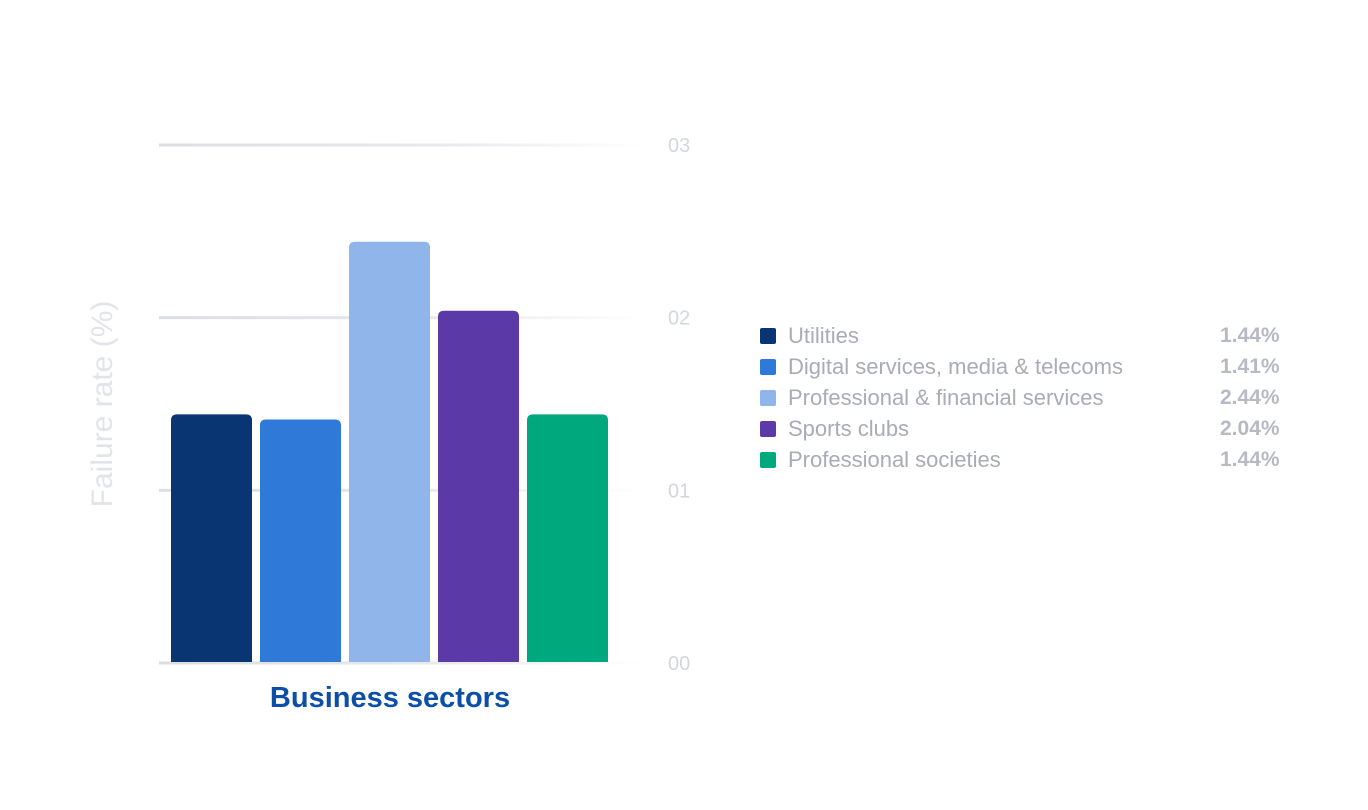  I want to click on y-tick-label: 00, so click(679, 664).